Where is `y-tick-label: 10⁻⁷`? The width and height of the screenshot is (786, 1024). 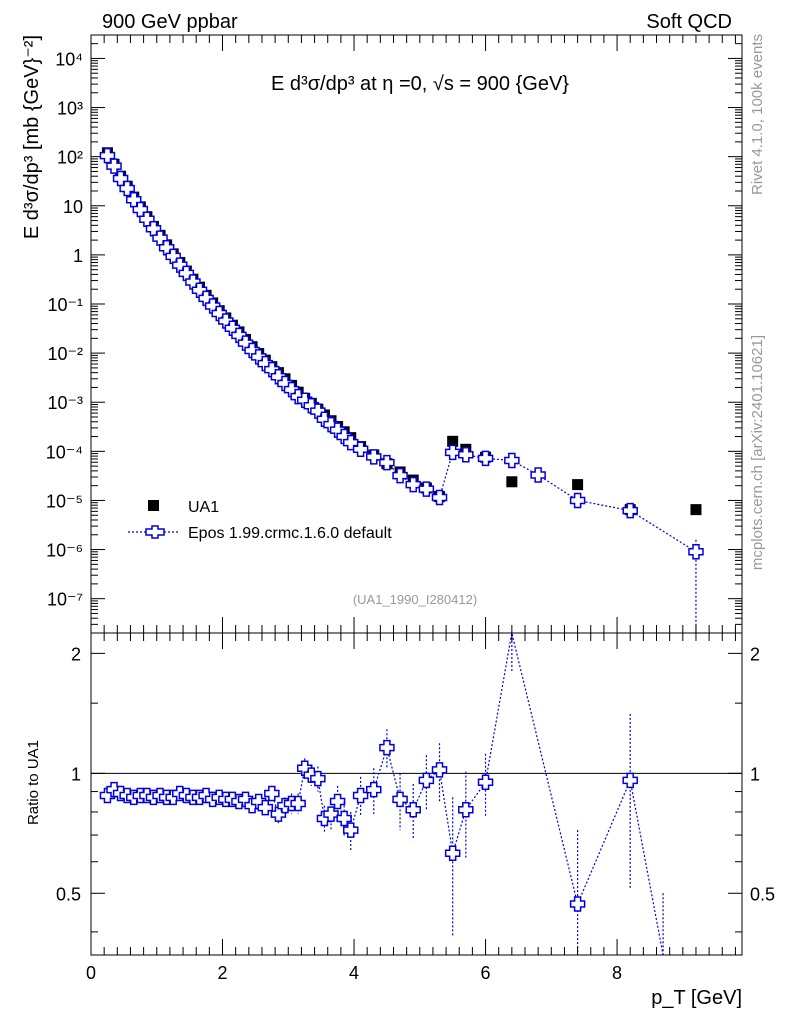
y-tick-label: 10⁻⁷ is located at coordinates (65, 600).